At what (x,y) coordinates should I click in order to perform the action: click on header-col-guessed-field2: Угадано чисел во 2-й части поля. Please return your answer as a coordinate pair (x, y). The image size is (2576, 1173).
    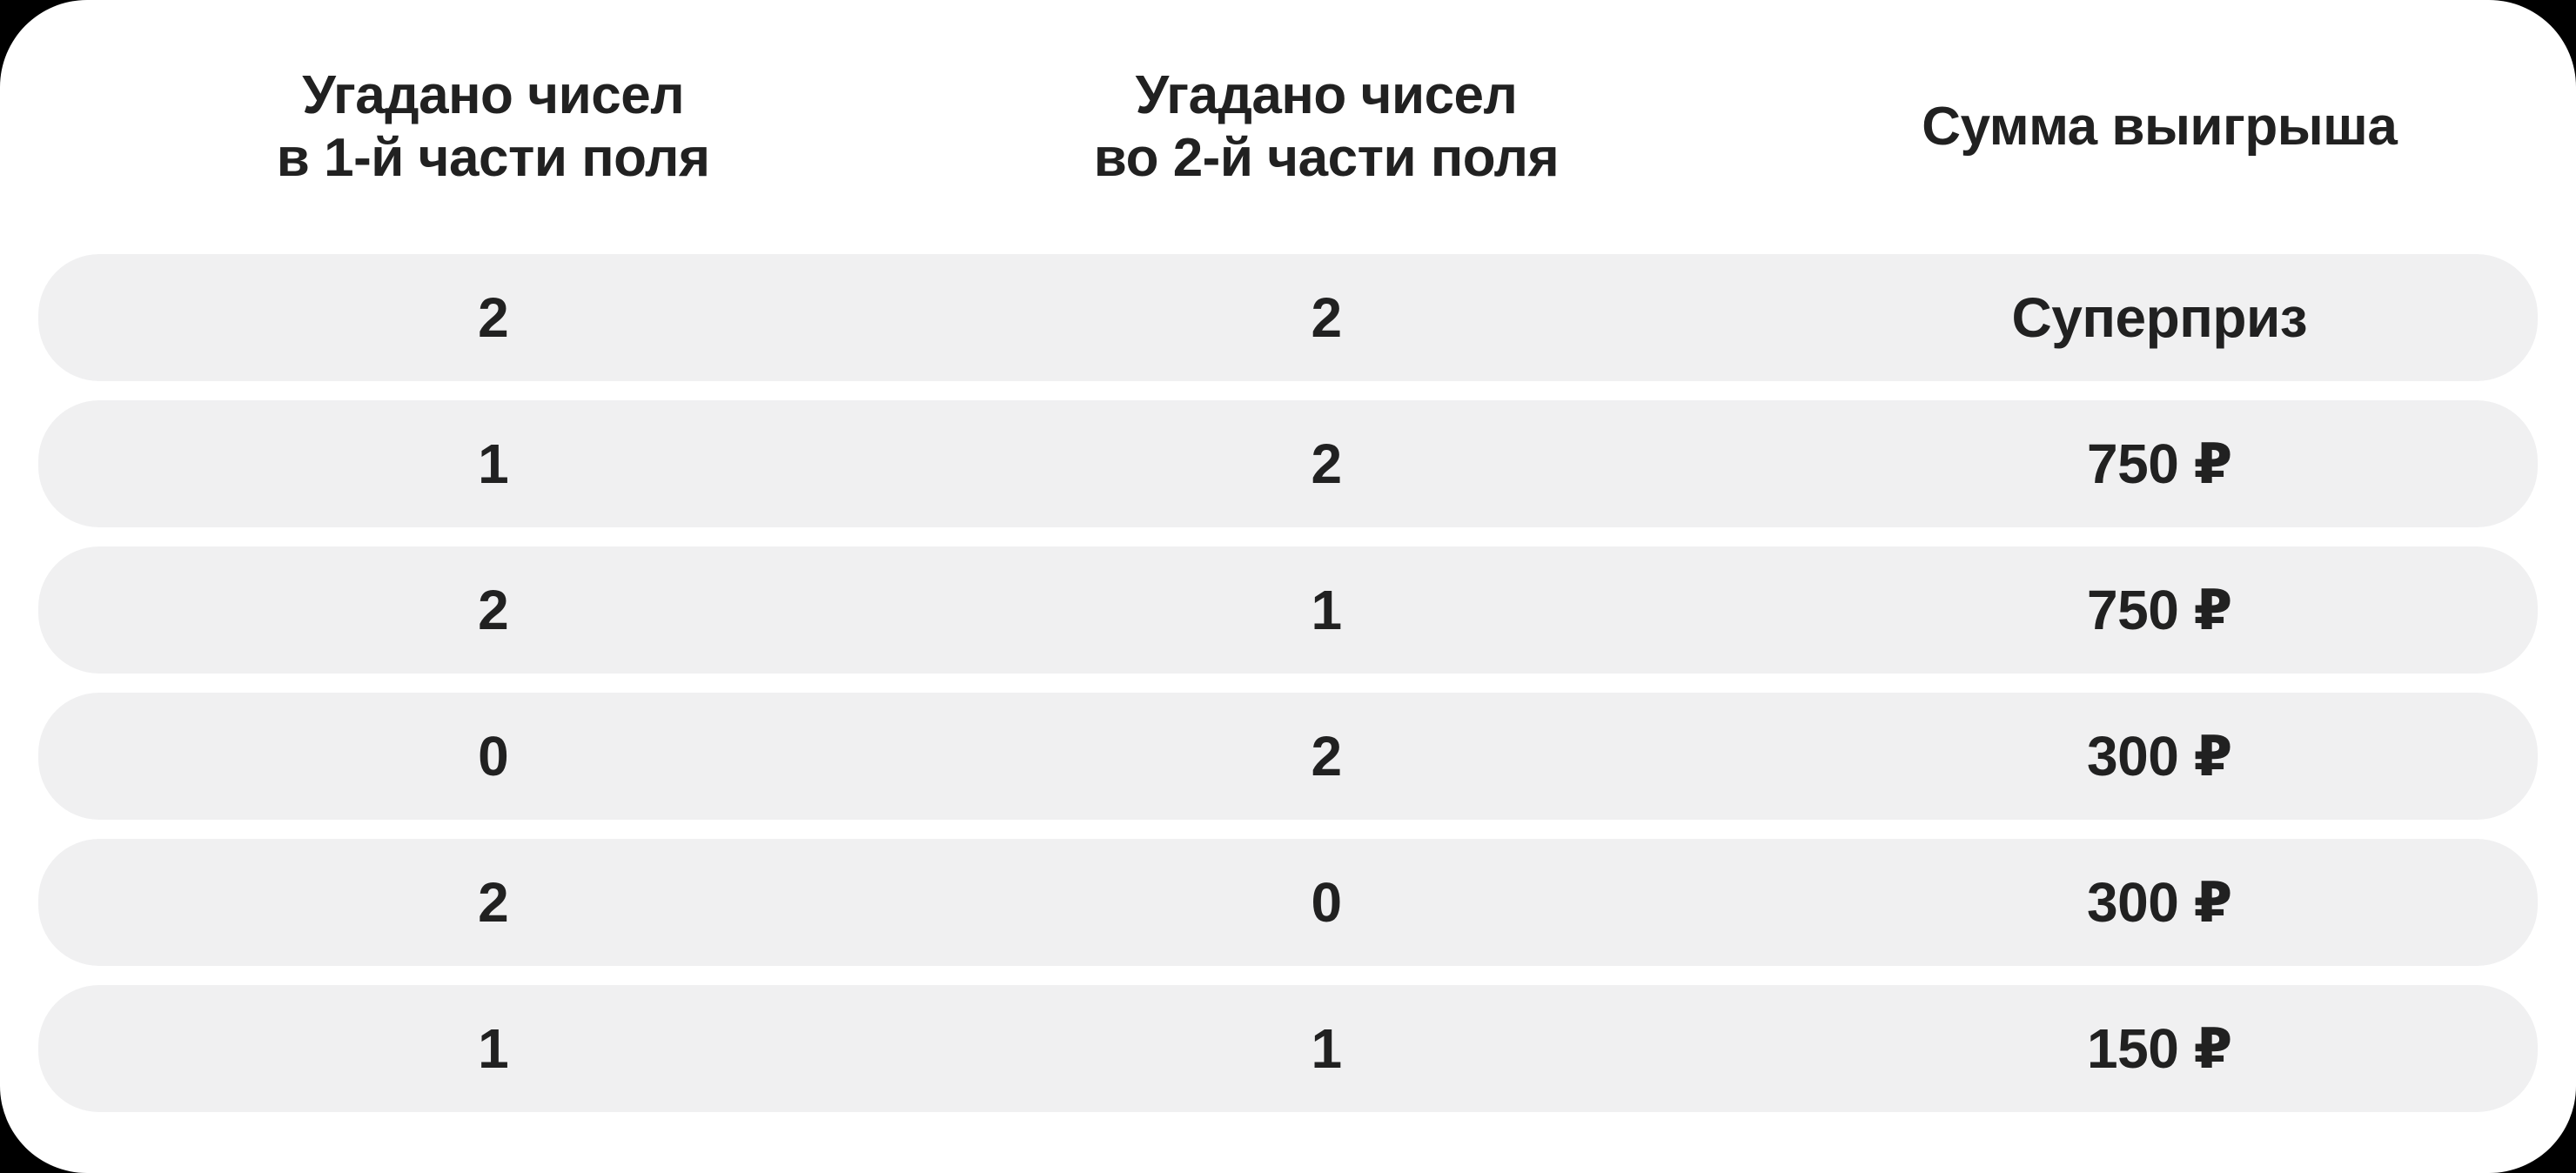
    Looking at the image, I should click on (1325, 127).